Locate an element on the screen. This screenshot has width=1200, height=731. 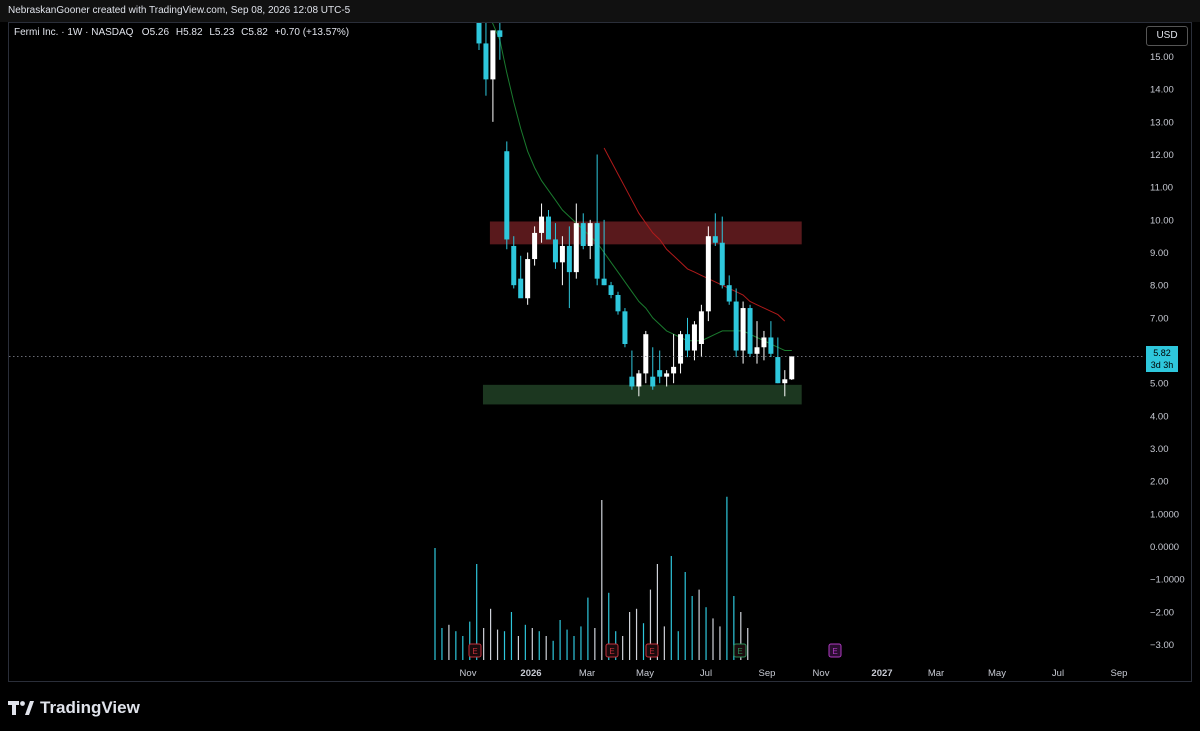
brand-footer: TradingView is located at coordinates (74, 708).